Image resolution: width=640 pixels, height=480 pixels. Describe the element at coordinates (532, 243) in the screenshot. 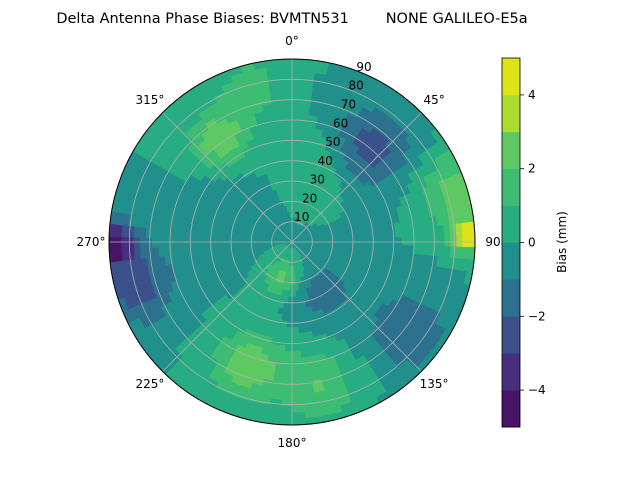

I see `colorbar-tick-label: 0` at that location.